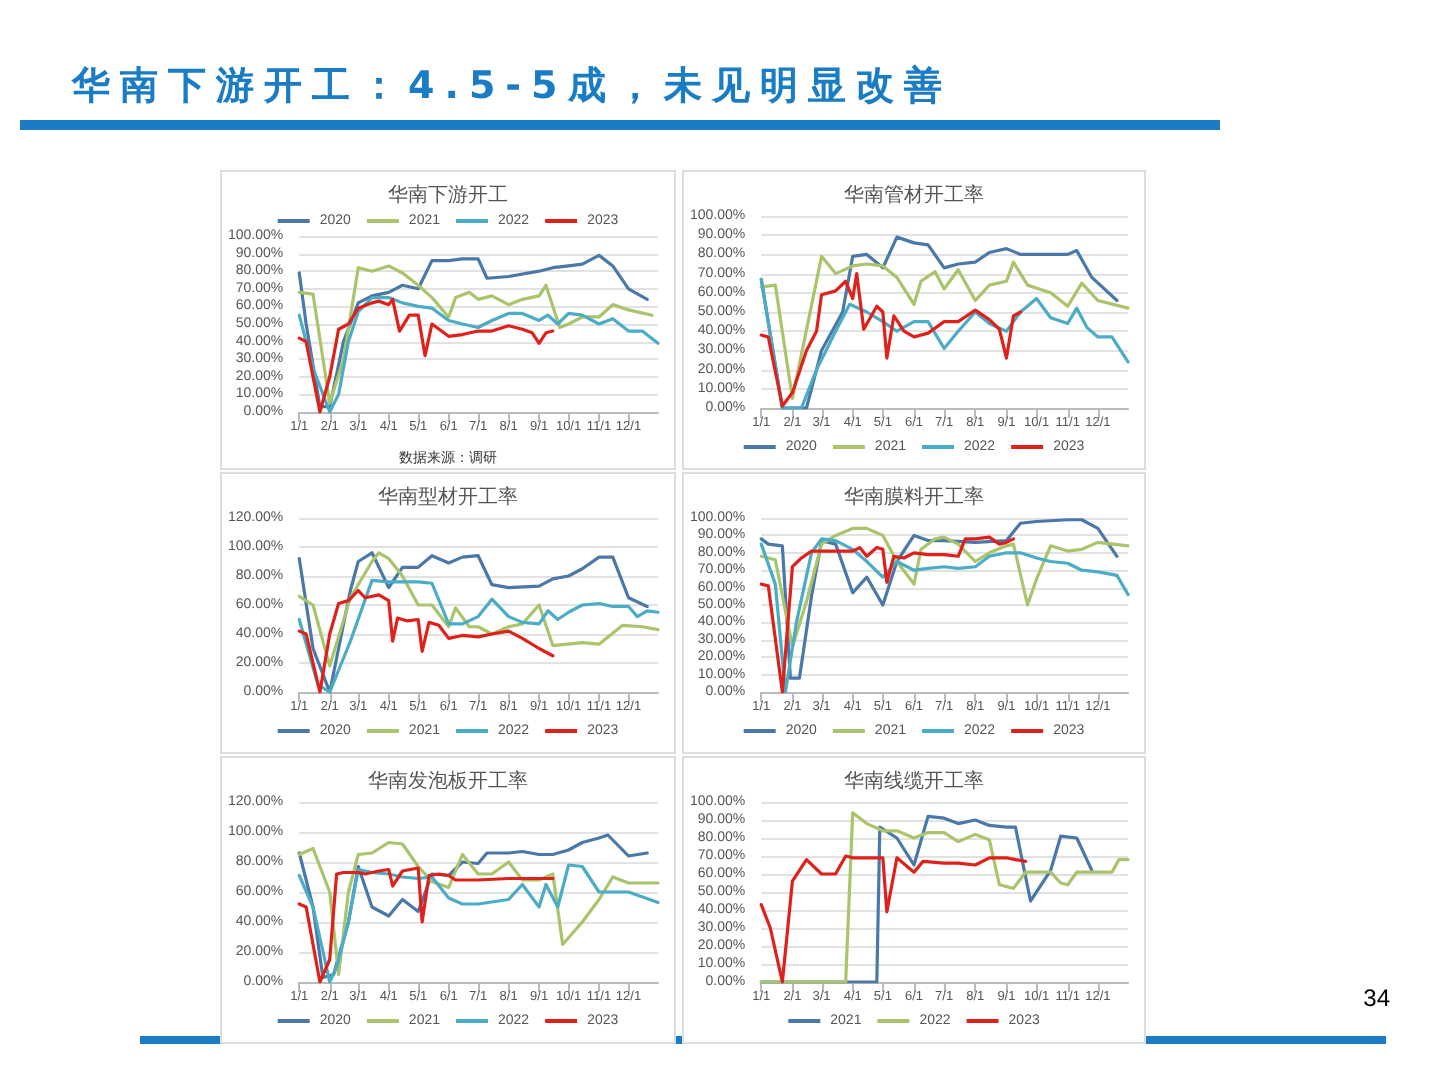 The width and height of the screenshot is (1446, 1082). Describe the element at coordinates (914, 781) in the screenshot. I see `chart-title: 华南线缆开工率` at that location.